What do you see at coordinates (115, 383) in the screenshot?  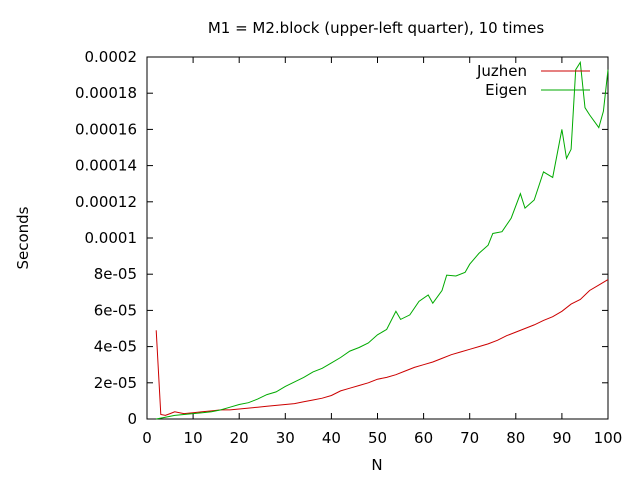 I see `y-tick-label: 2e-05` at bounding box center [115, 383].